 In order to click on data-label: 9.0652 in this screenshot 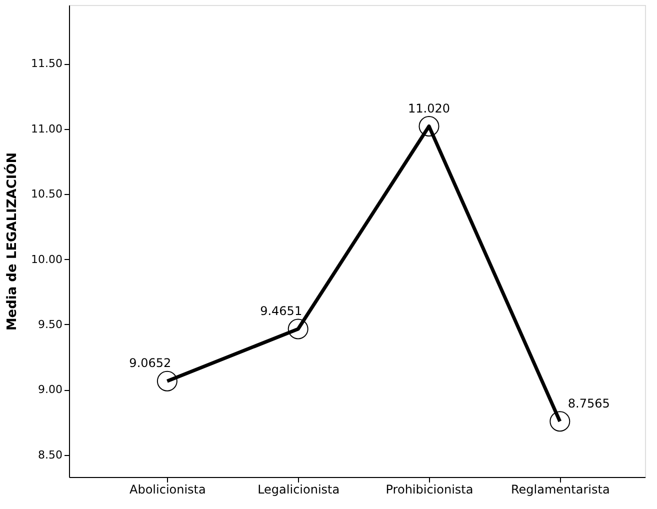, I will do `click(150, 363)`.